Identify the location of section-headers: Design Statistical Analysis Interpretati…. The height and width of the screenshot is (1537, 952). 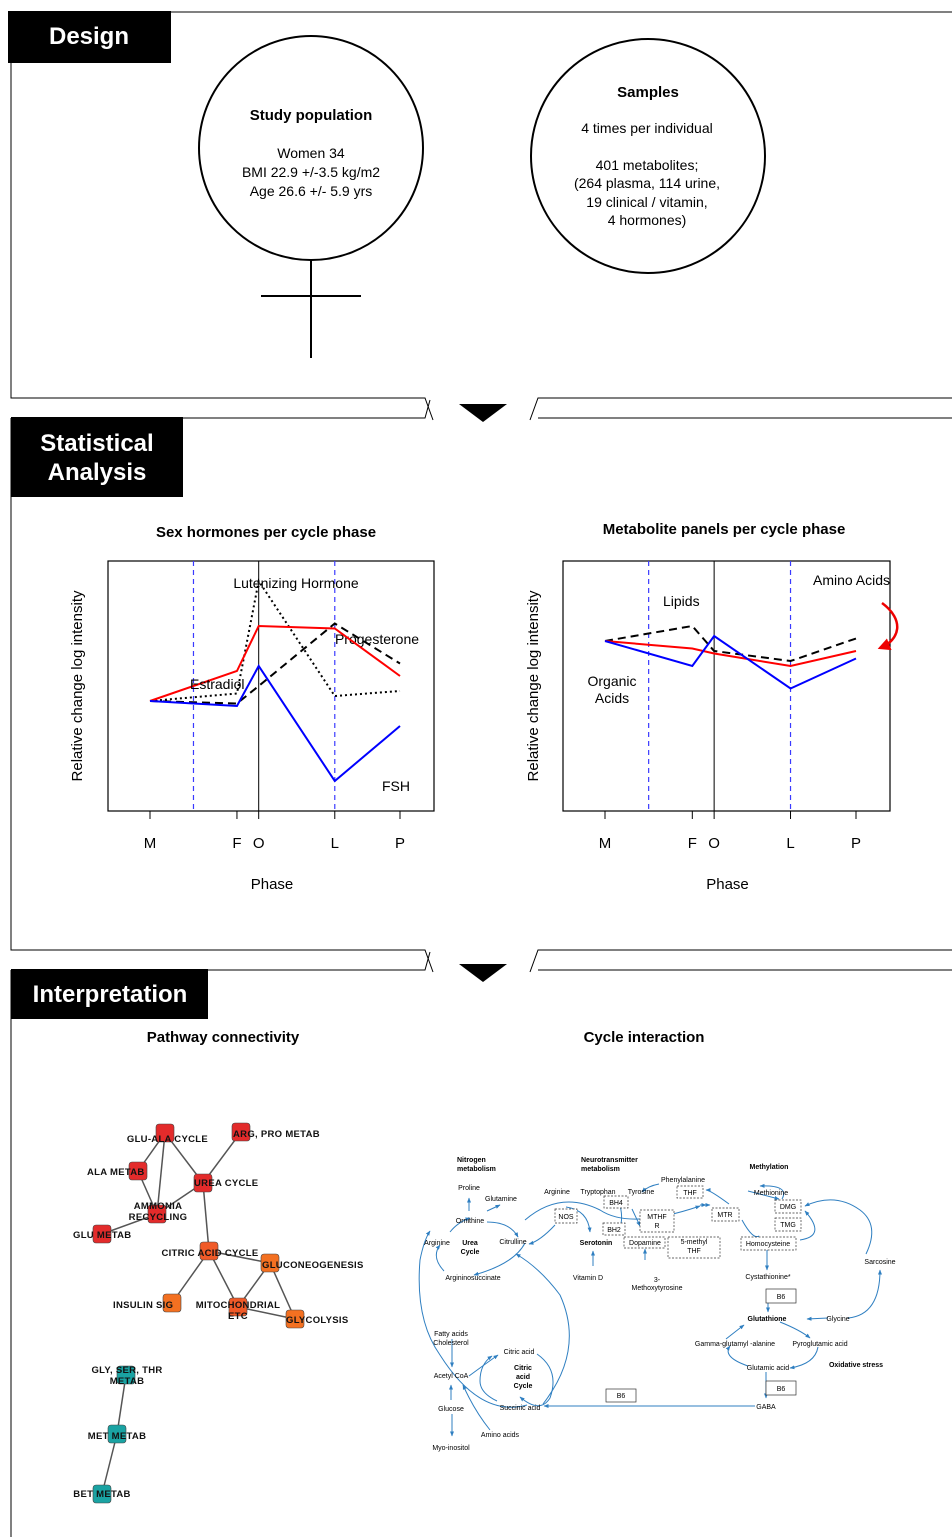
(108, 515).